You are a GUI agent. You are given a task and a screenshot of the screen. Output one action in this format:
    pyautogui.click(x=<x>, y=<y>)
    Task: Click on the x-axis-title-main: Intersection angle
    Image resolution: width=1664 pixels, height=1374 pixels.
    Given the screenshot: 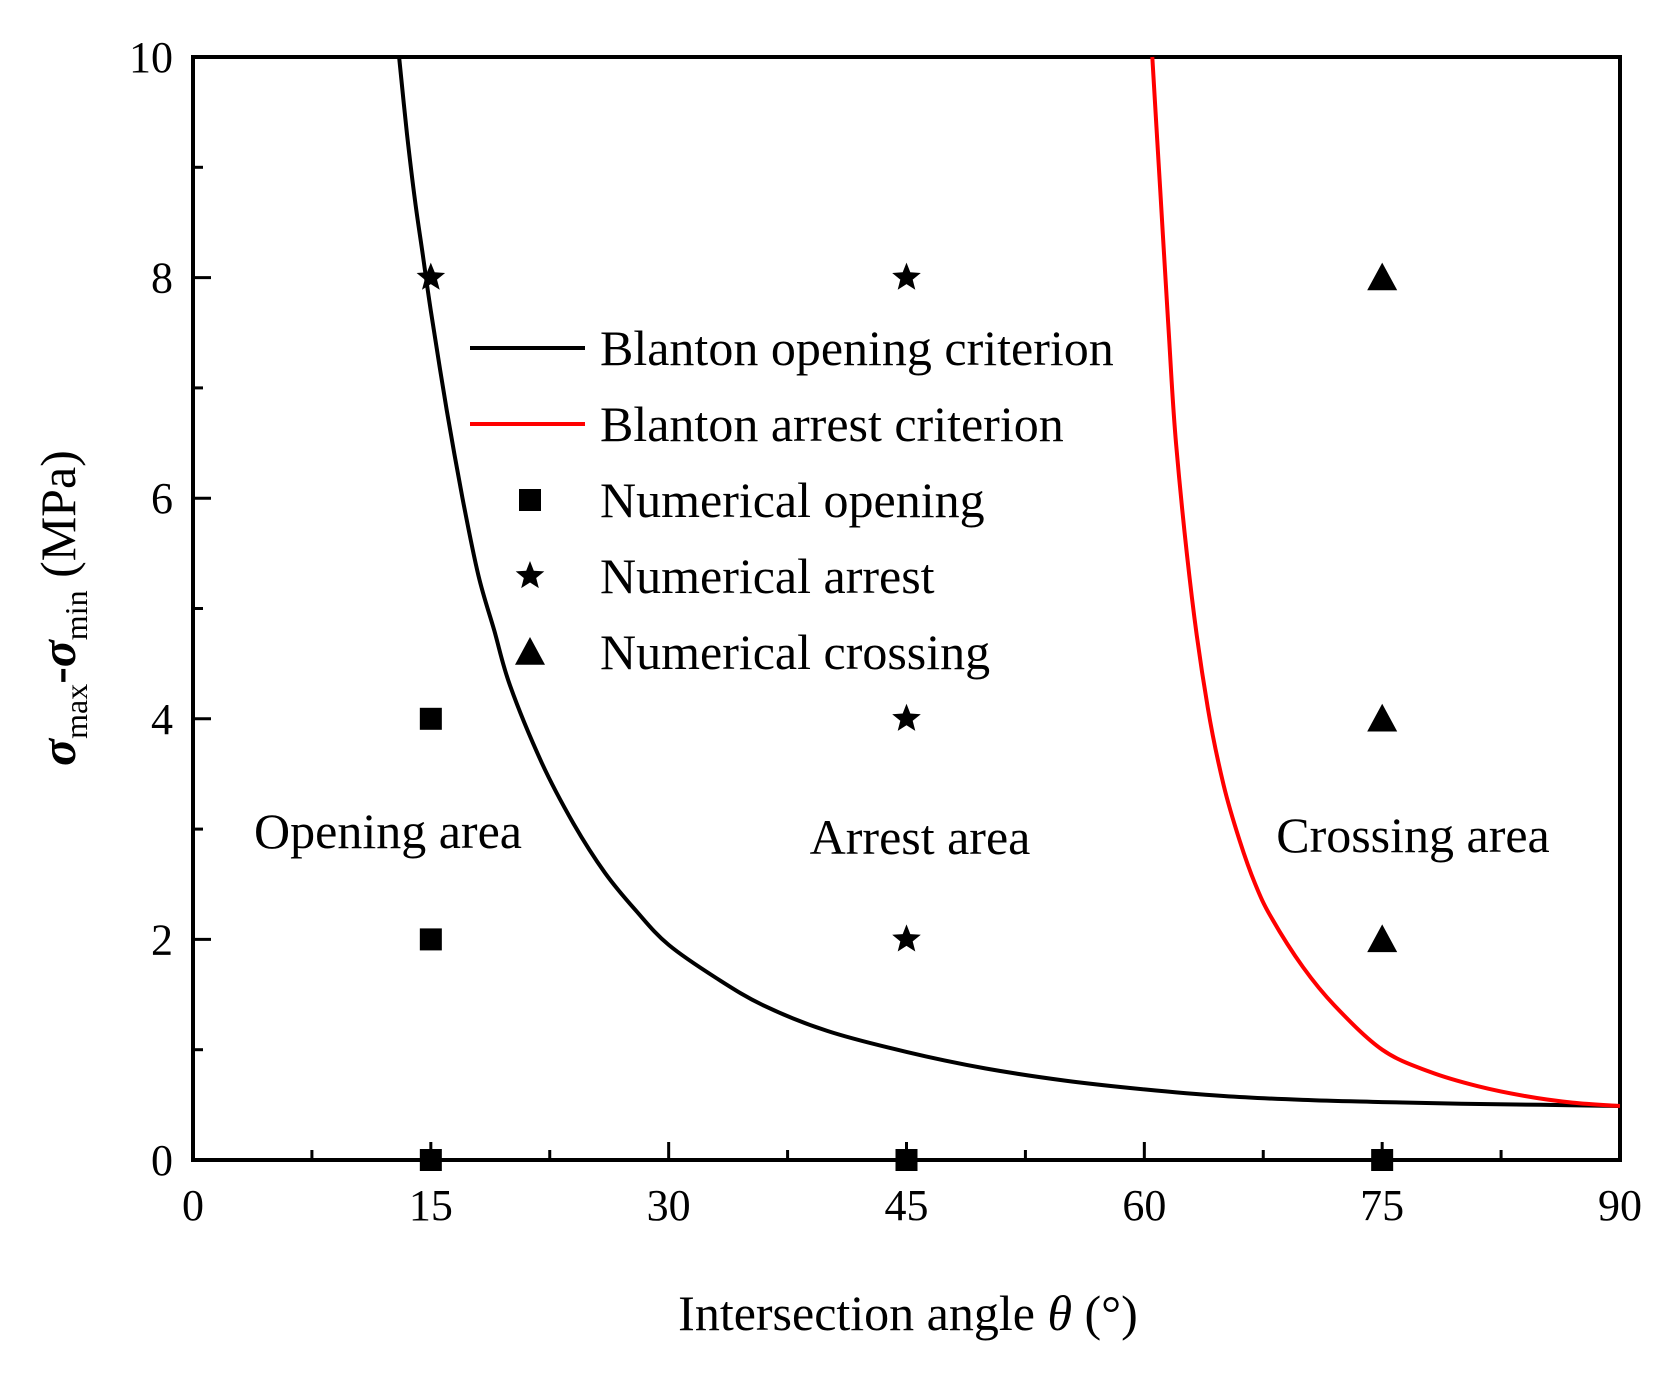 What is the action you would take?
    pyautogui.click(x=862, y=1313)
    